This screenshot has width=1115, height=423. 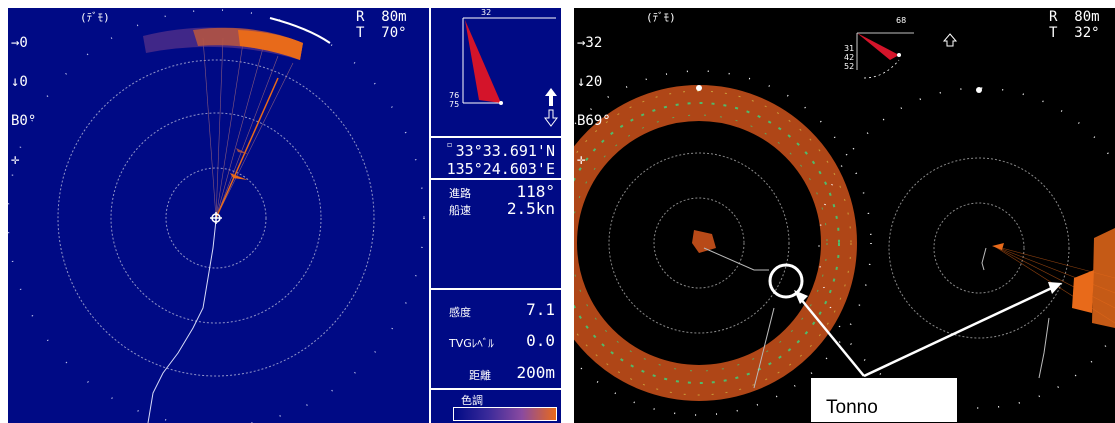 I want to click on south-offset: ↓0, so click(x=19, y=82).